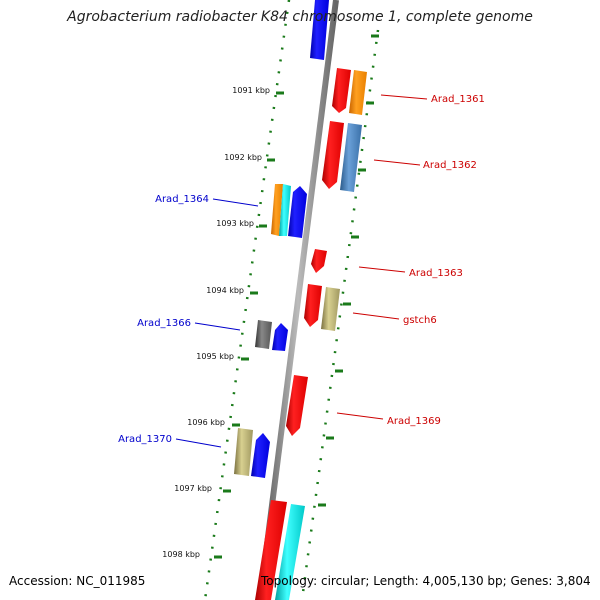 Image resolution: width=600 pixels, height=600 pixels. Describe the element at coordinates (263, 334) in the screenshot. I see `gene-arad-1366-gray` at that location.